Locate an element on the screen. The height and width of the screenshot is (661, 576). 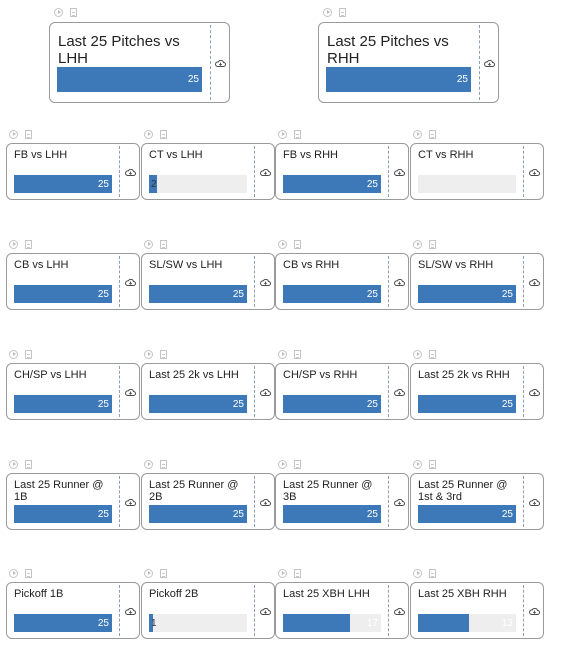
tile-card: Last 25 Pitches vs LHH 25 is located at coordinates (139, 62).